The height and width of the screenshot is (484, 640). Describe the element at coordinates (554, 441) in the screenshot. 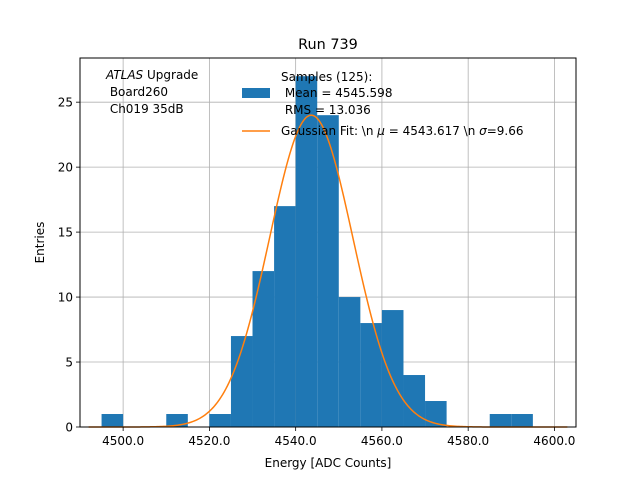

I see `x-tick-label: 4600.0` at that location.